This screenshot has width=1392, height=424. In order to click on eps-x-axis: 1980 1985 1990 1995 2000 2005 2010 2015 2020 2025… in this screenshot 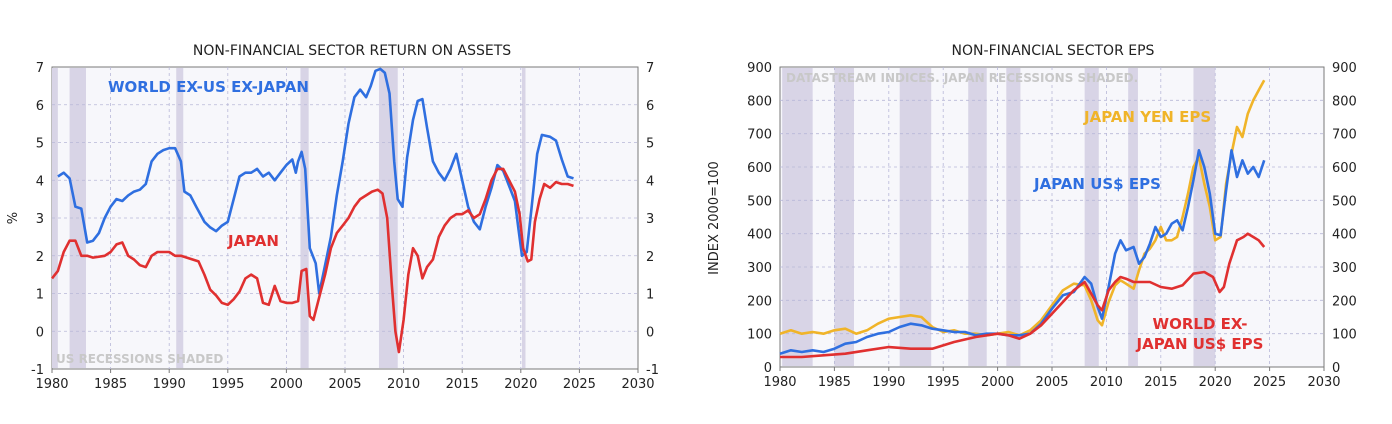, I will do `click(1052, 378)`.